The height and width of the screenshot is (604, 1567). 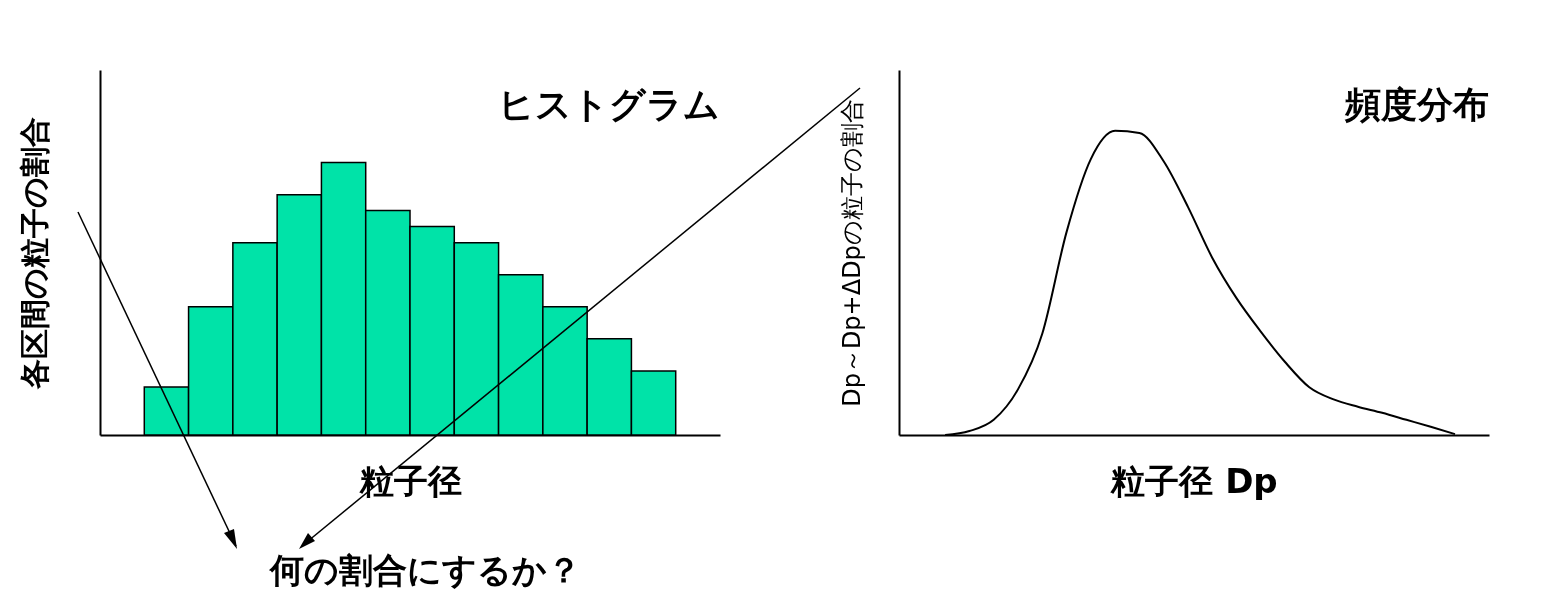 I want to click on chart-title: ヒストグラム, so click(x=609, y=104).